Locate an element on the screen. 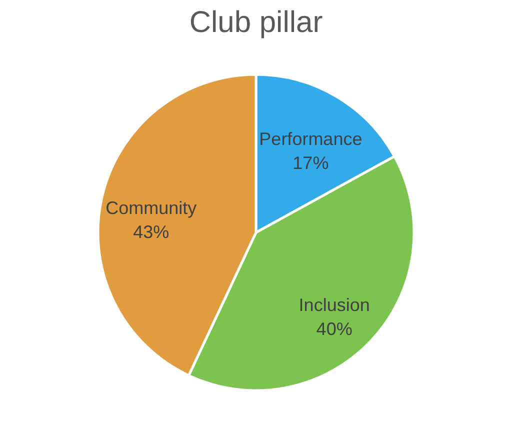  slice-label: Performance is located at coordinates (310, 139).